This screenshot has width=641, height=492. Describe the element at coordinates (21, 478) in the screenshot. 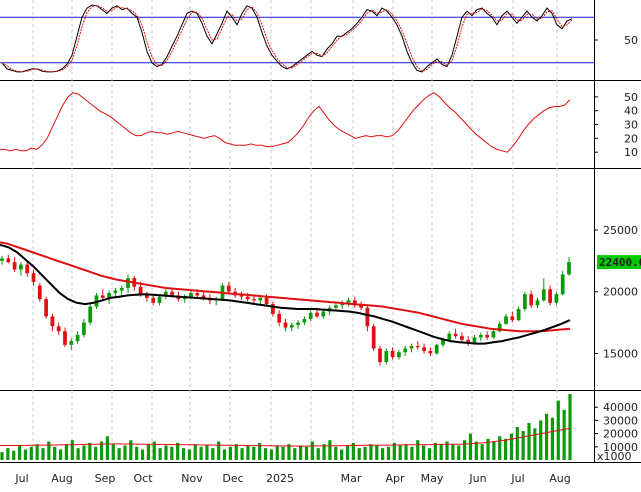

I see `month-label: Jul` at that location.